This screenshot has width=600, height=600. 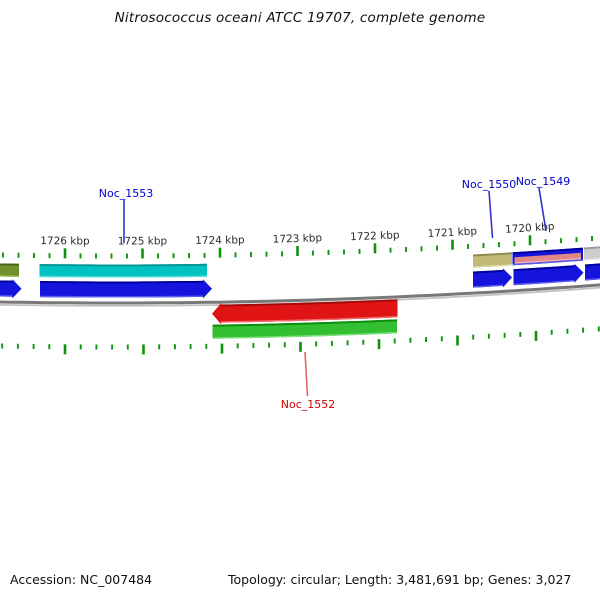 I want to click on gene-feature-Noc_1552-light-edge, so click(x=305, y=335).